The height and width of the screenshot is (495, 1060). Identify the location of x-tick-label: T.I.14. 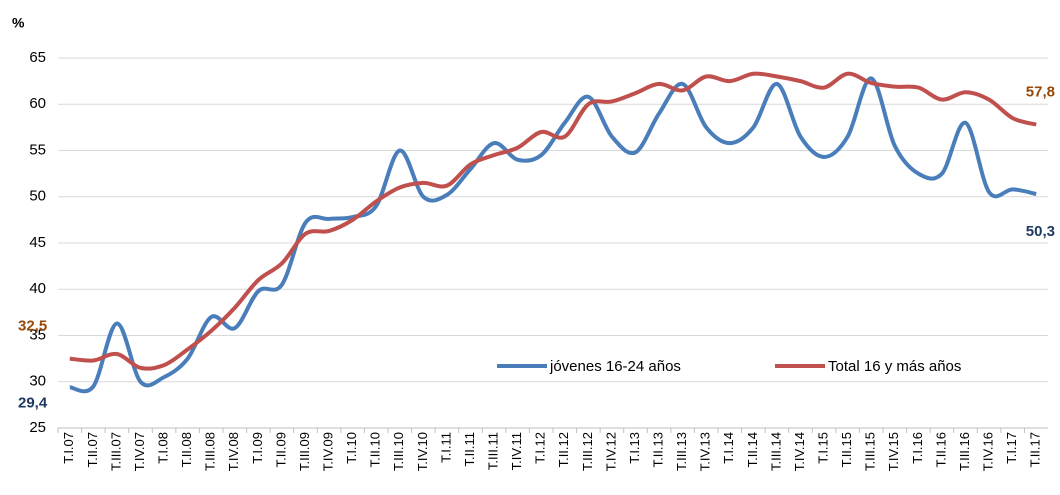
(728, 448).